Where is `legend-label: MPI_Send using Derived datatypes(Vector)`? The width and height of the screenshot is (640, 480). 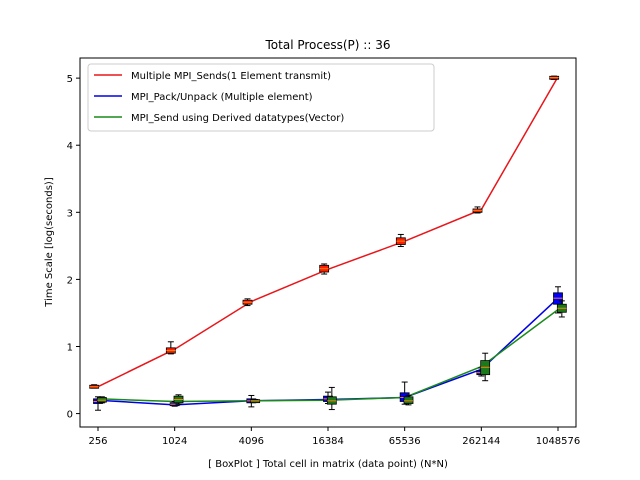 legend-label: MPI_Send using Derived datatypes(Vector) is located at coordinates (237, 118).